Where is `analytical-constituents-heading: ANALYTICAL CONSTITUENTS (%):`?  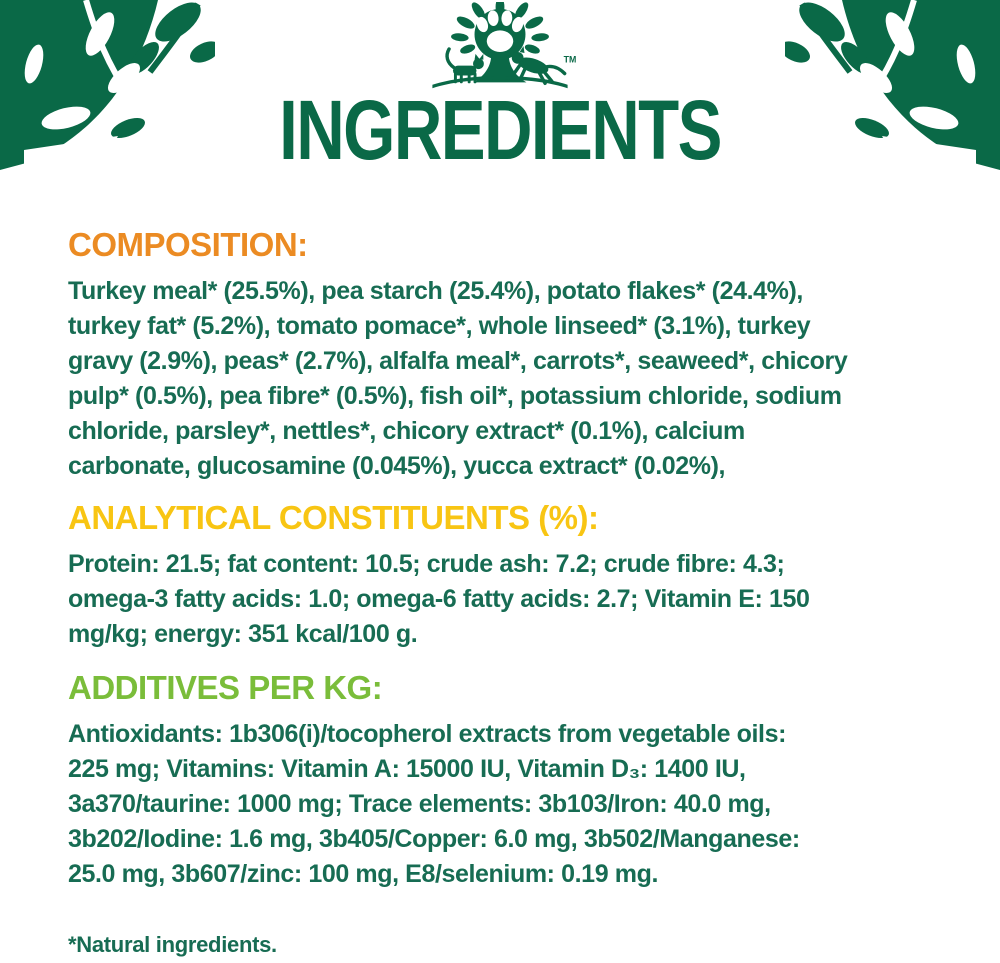 analytical-constituents-heading: ANALYTICAL CONSTITUENTS (%): is located at coordinates (333, 517).